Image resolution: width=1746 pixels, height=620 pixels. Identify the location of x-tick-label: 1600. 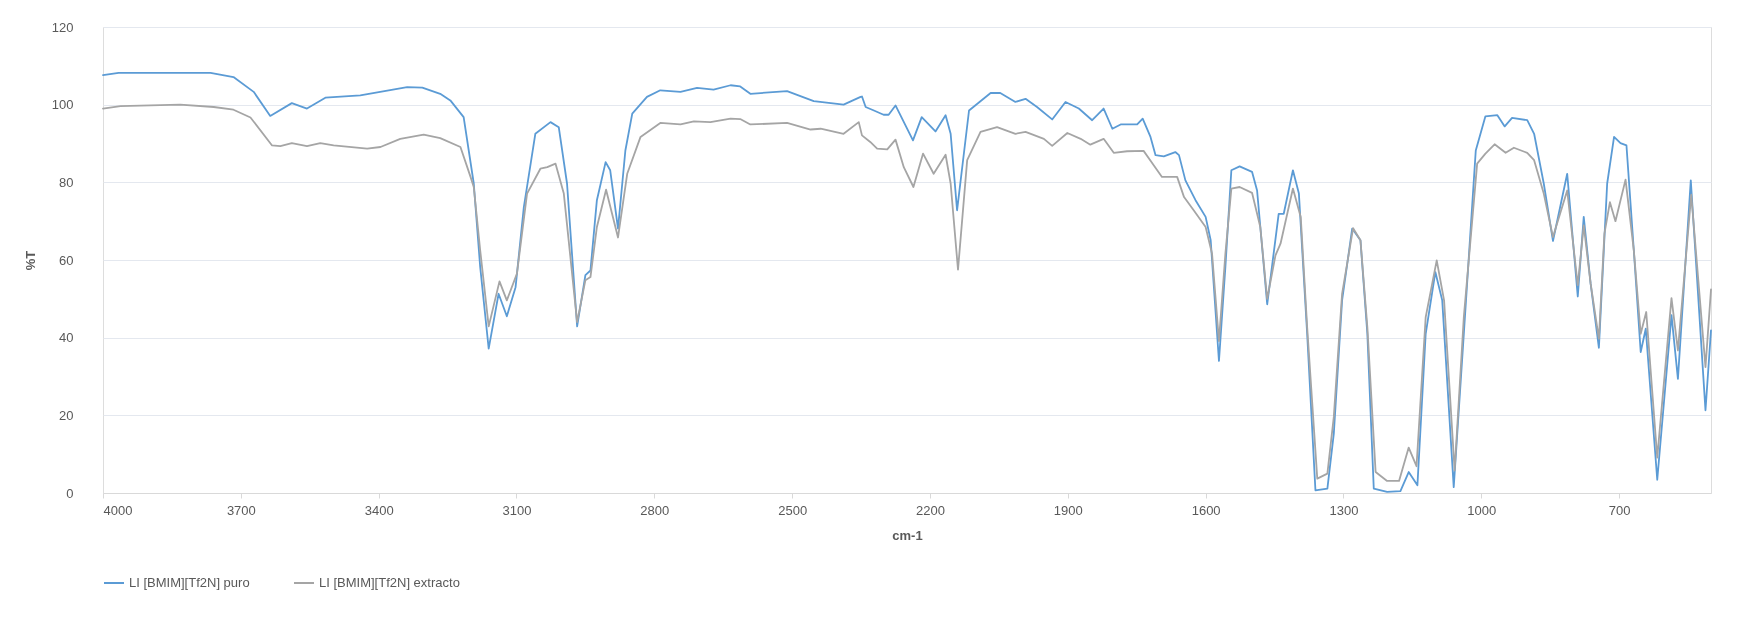
(1206, 510).